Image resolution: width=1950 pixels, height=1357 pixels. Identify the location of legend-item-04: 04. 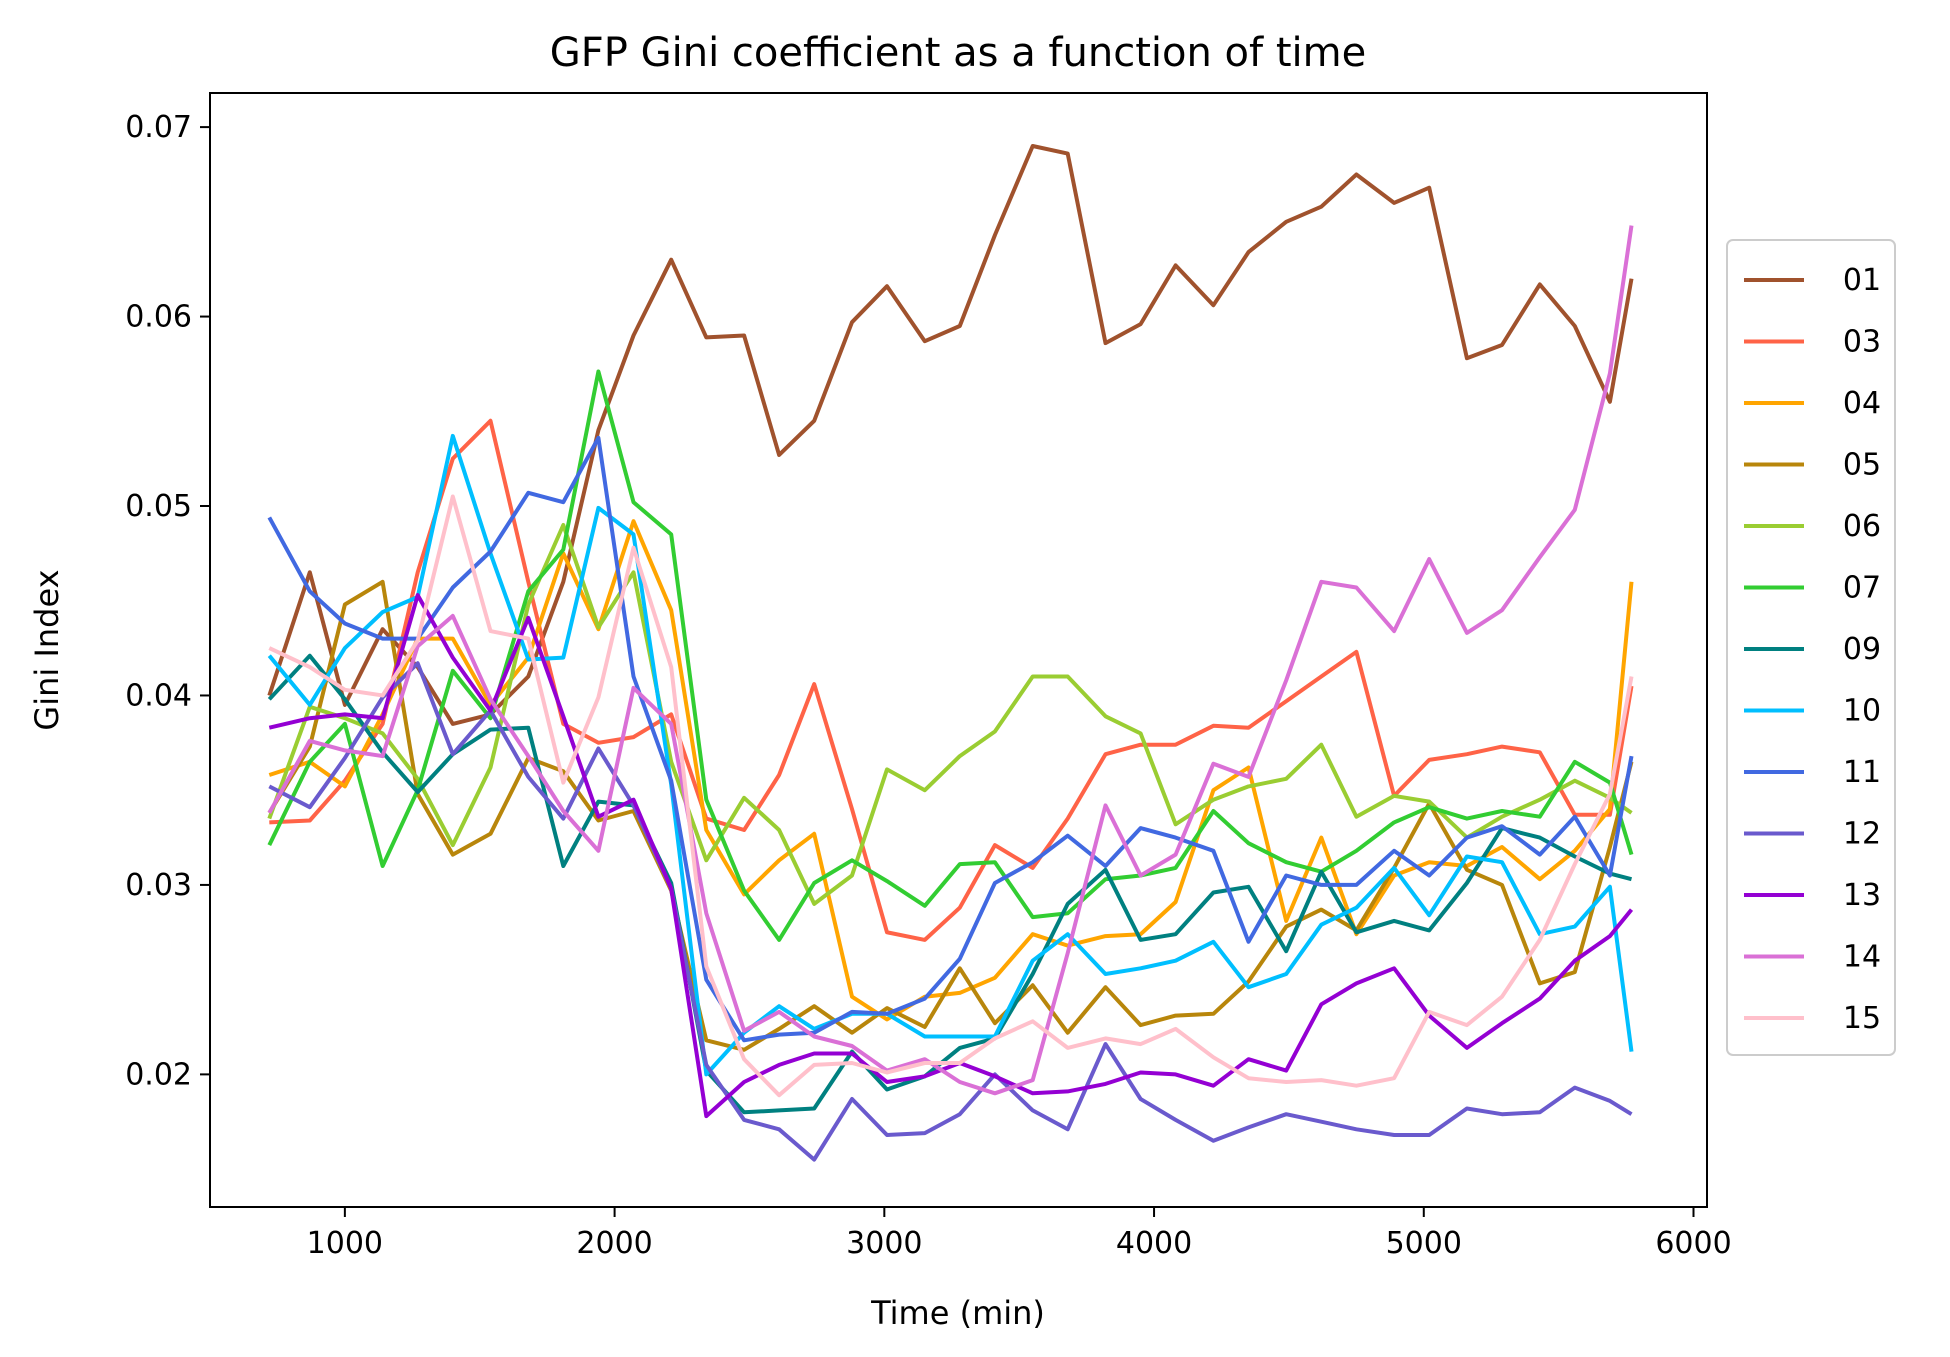
(1812, 403).